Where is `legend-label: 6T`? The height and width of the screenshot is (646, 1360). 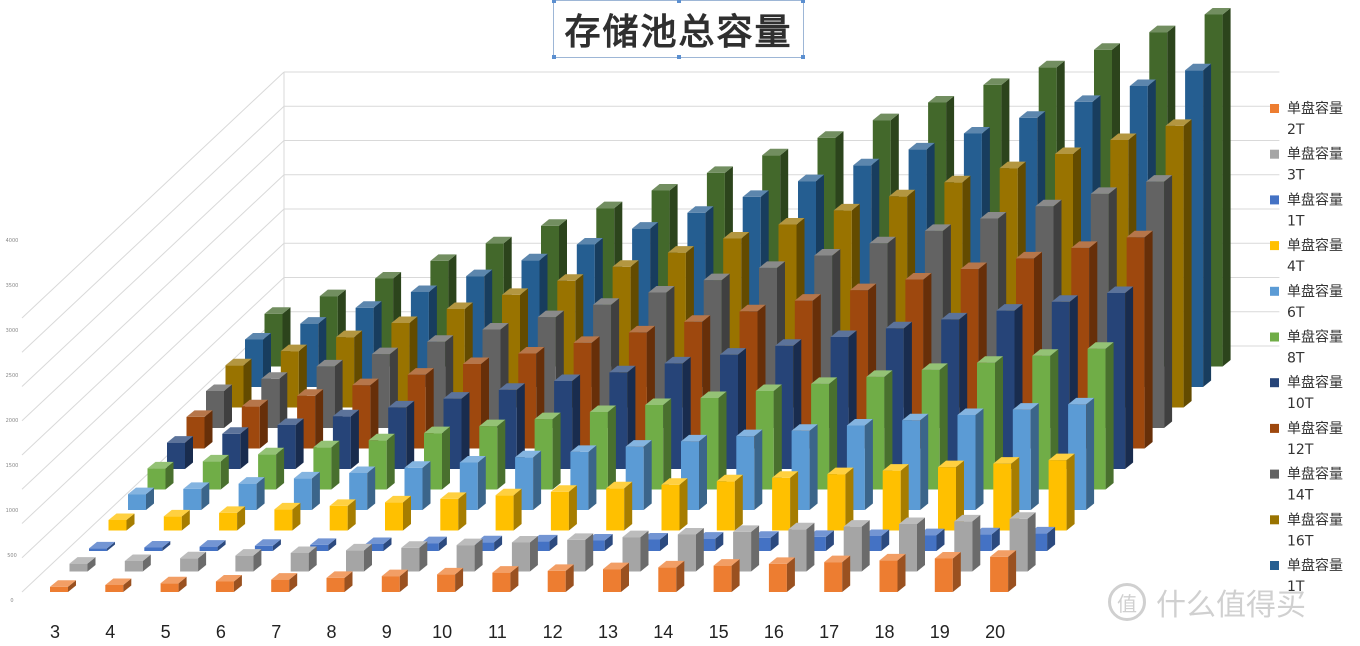
legend-label: 6T is located at coordinates (1296, 313).